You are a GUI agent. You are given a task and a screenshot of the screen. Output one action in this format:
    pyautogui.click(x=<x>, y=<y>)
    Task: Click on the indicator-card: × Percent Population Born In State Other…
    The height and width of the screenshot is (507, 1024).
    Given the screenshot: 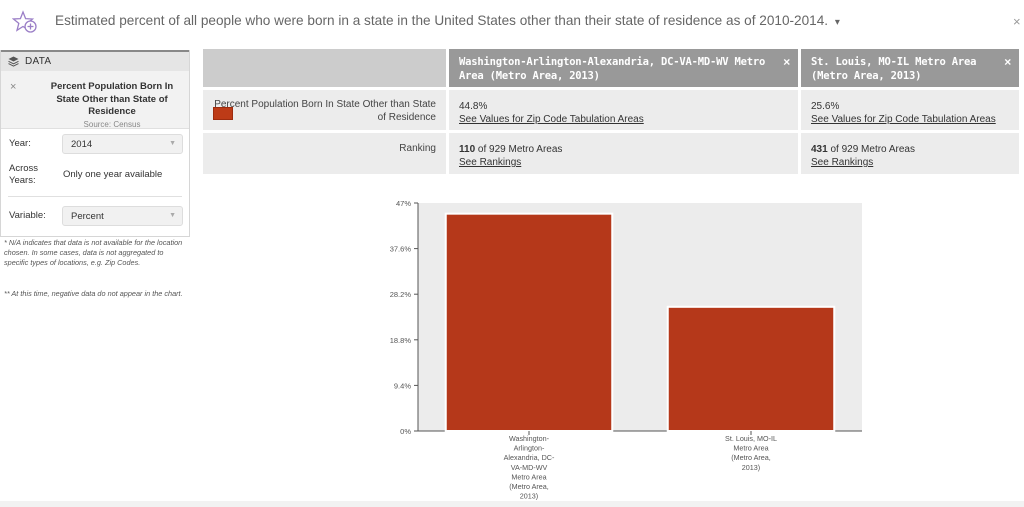 What is the action you would take?
    pyautogui.click(x=95, y=100)
    